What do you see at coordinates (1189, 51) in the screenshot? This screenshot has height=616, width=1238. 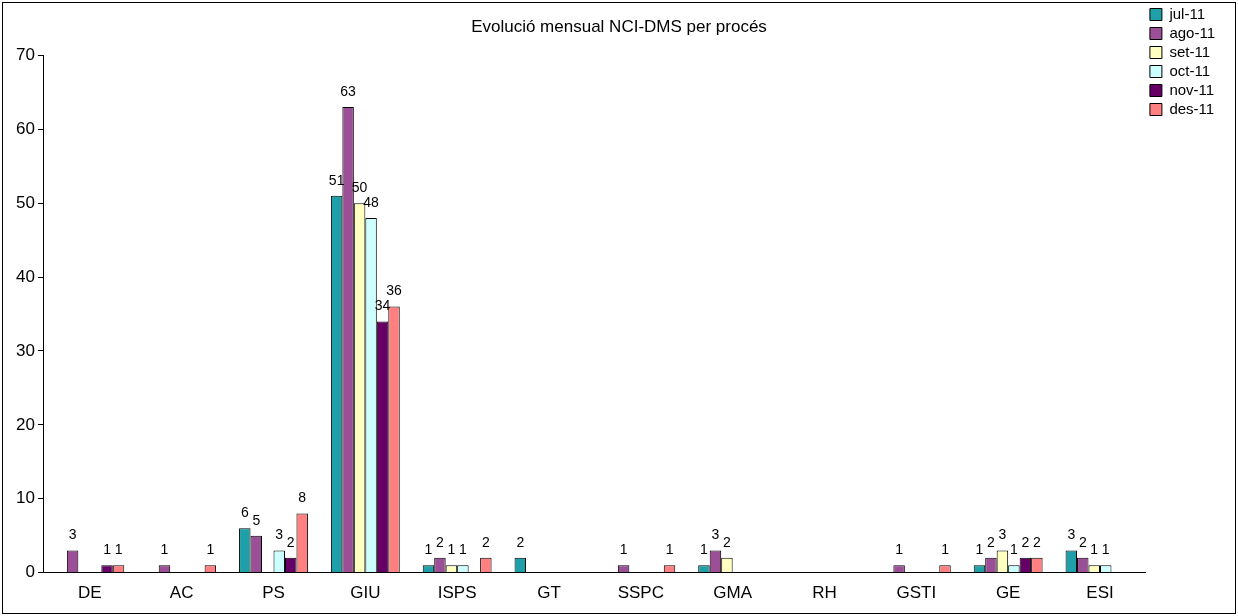 I see `legend-label: set-11` at bounding box center [1189, 51].